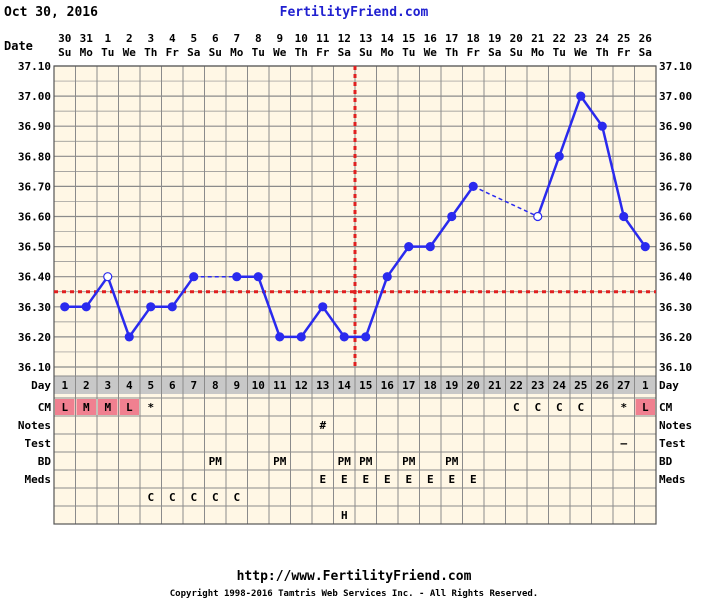  I want to click on weekday-label: Mo, so click(237, 52).